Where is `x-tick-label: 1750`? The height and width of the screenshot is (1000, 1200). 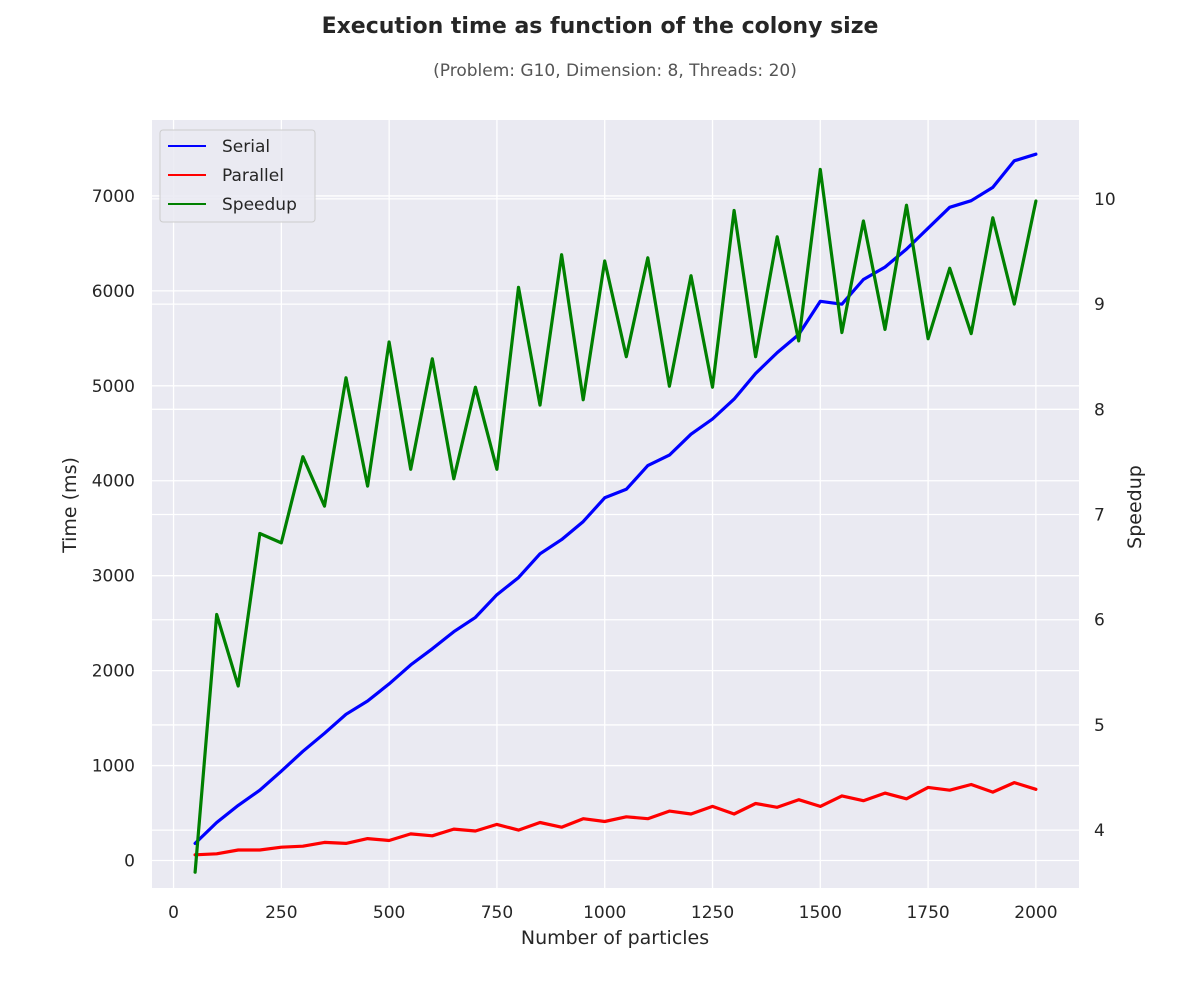
x-tick-label: 1750 is located at coordinates (927, 913).